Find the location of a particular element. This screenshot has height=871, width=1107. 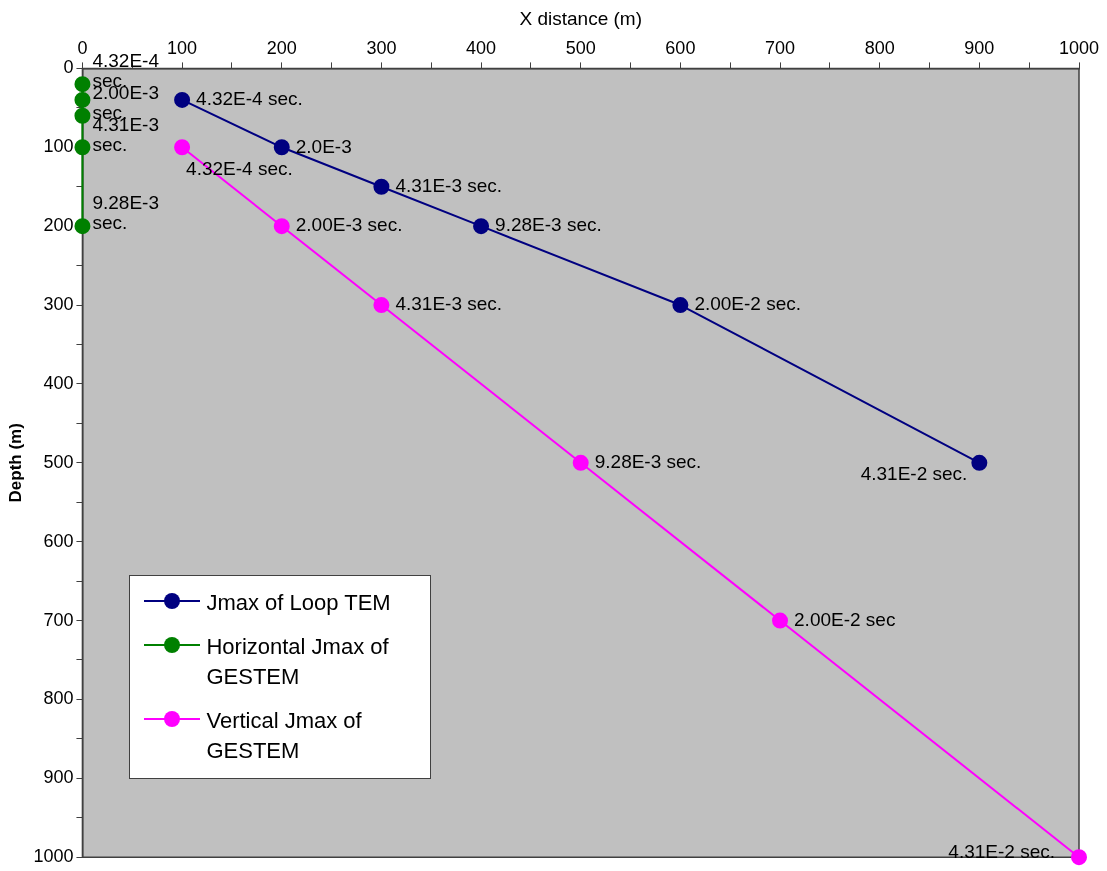

x-tick-label: 1000 is located at coordinates (1079, 47).